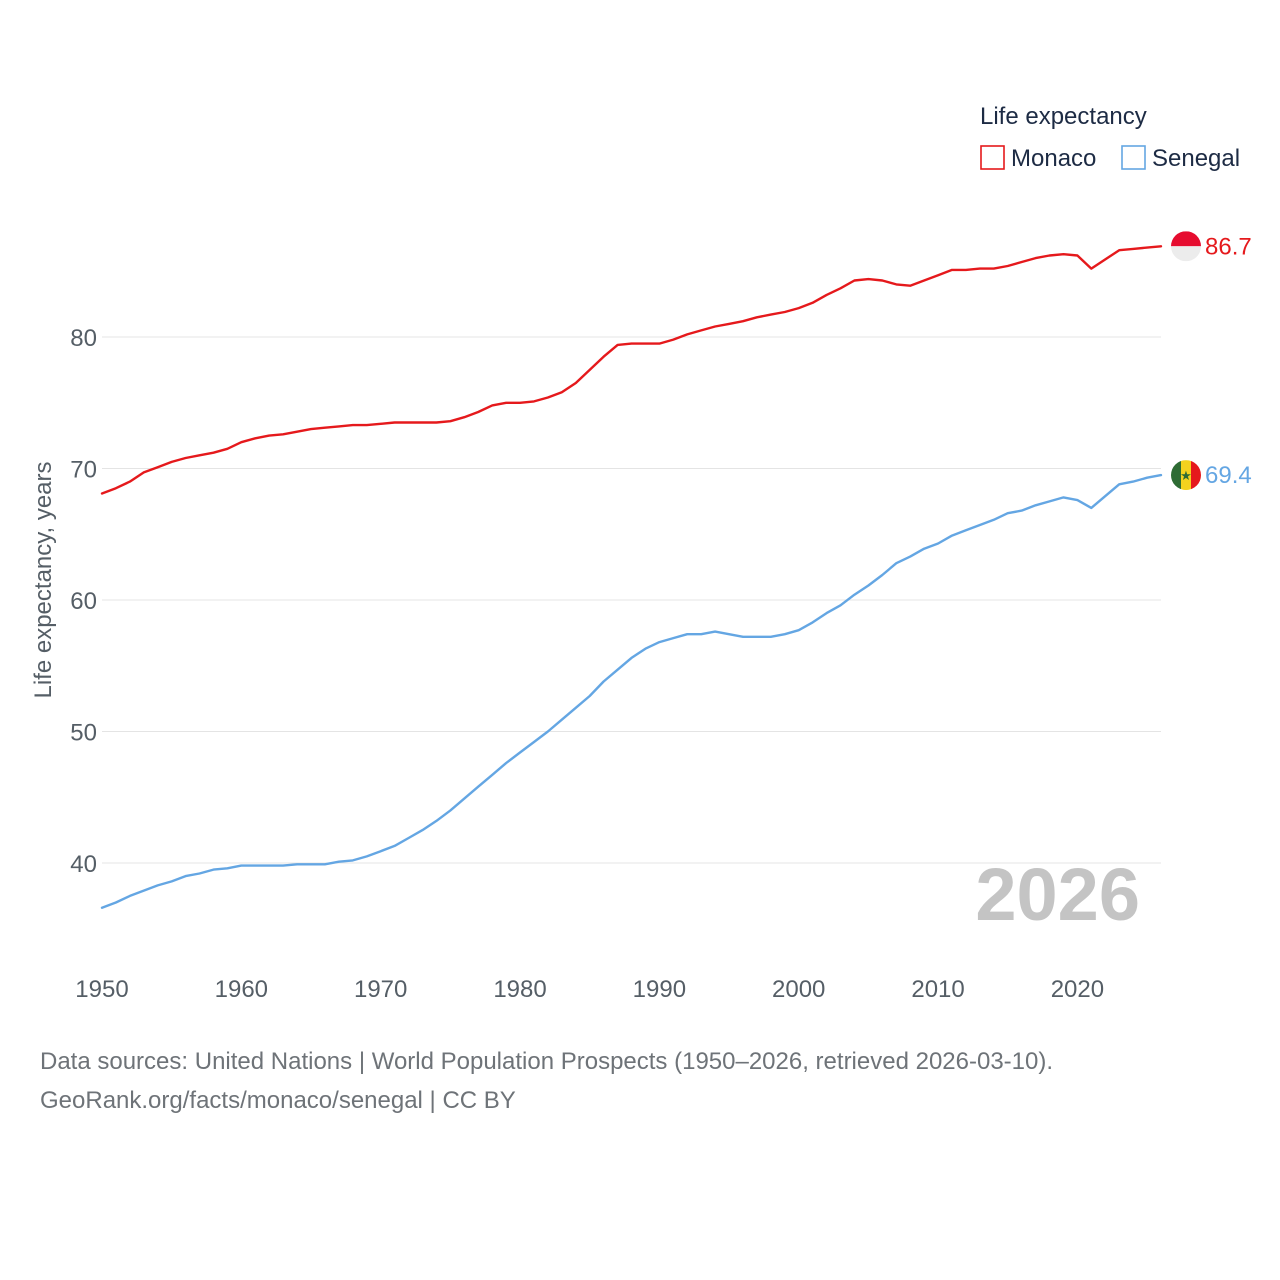  What do you see at coordinates (1063, 116) in the screenshot?
I see `legend-title: Life expectancy` at bounding box center [1063, 116].